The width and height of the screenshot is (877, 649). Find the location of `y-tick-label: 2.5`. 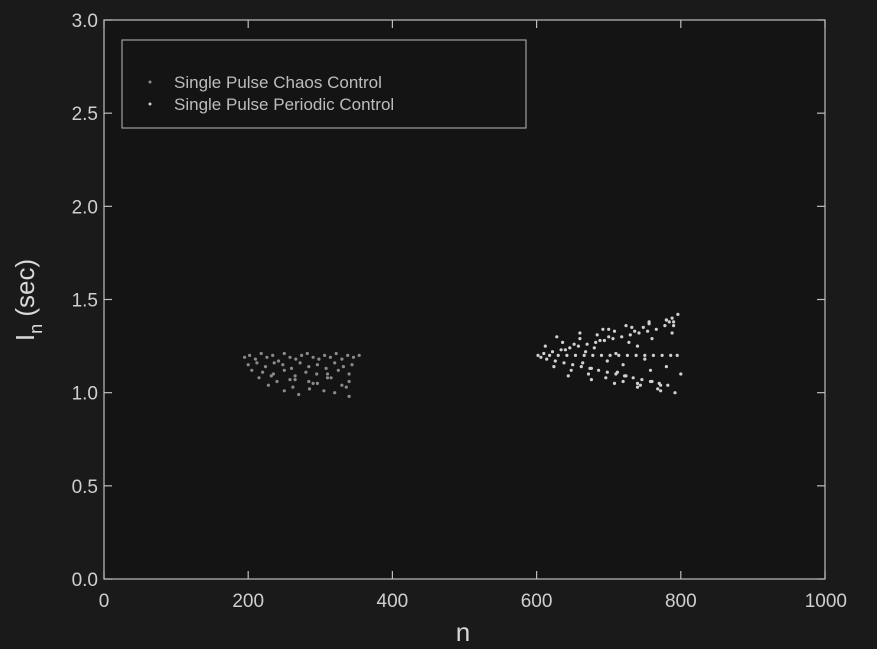

y-tick-label: 2.5 is located at coordinates (85, 114).